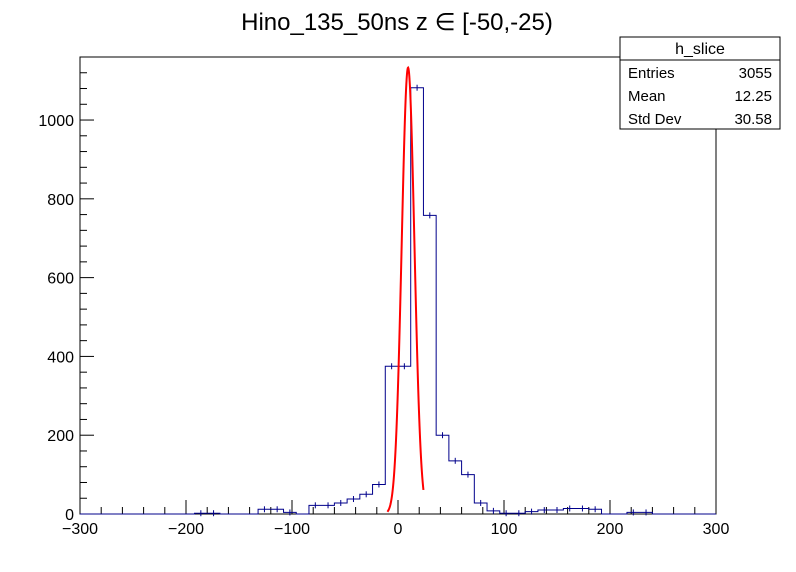 This screenshot has width=796, height=572. I want to click on stats-stddev-value: 30.58, so click(753, 119).